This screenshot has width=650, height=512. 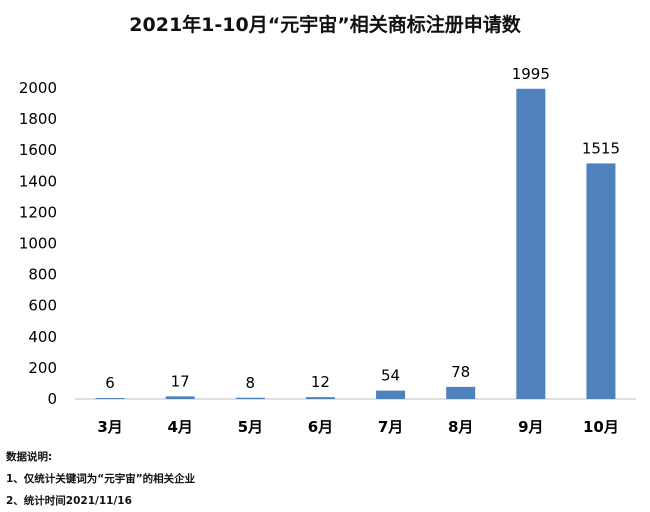 I want to click on y-tick-label: 1600, so click(x=38, y=150).